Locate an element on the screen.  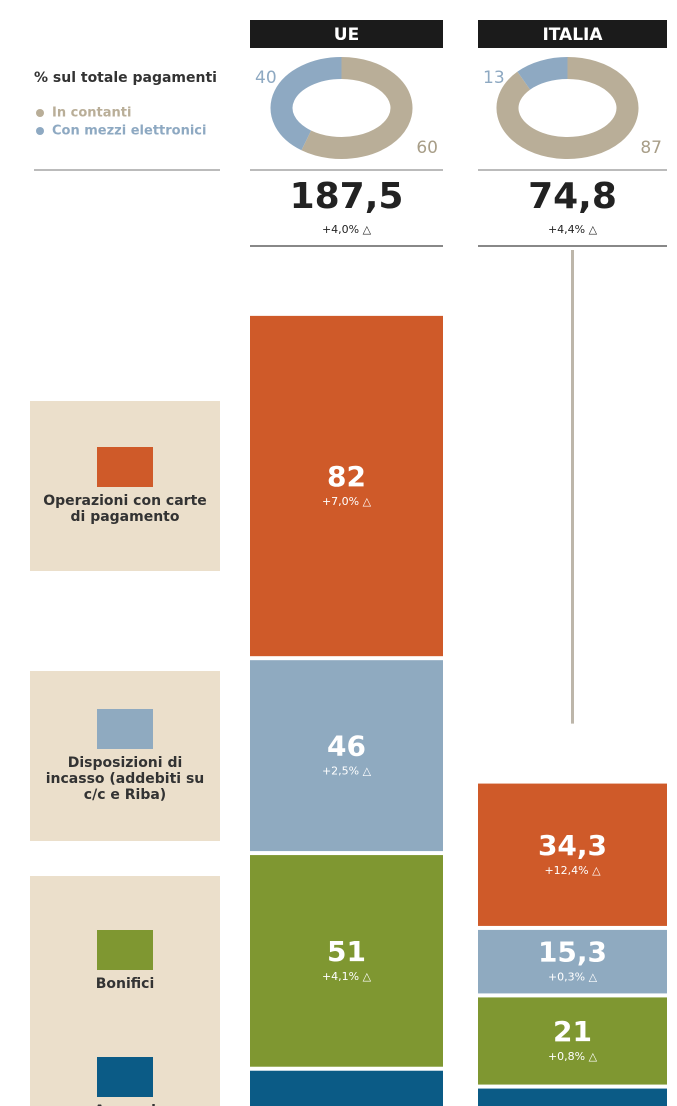
value-change: +2,5% △ is located at coordinates (347, 771).